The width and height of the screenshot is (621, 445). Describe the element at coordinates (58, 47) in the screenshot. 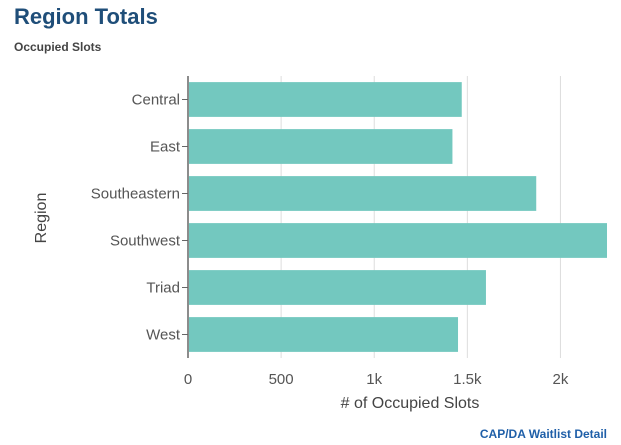

I see `chart-subtitle: Occupied Slots` at that location.